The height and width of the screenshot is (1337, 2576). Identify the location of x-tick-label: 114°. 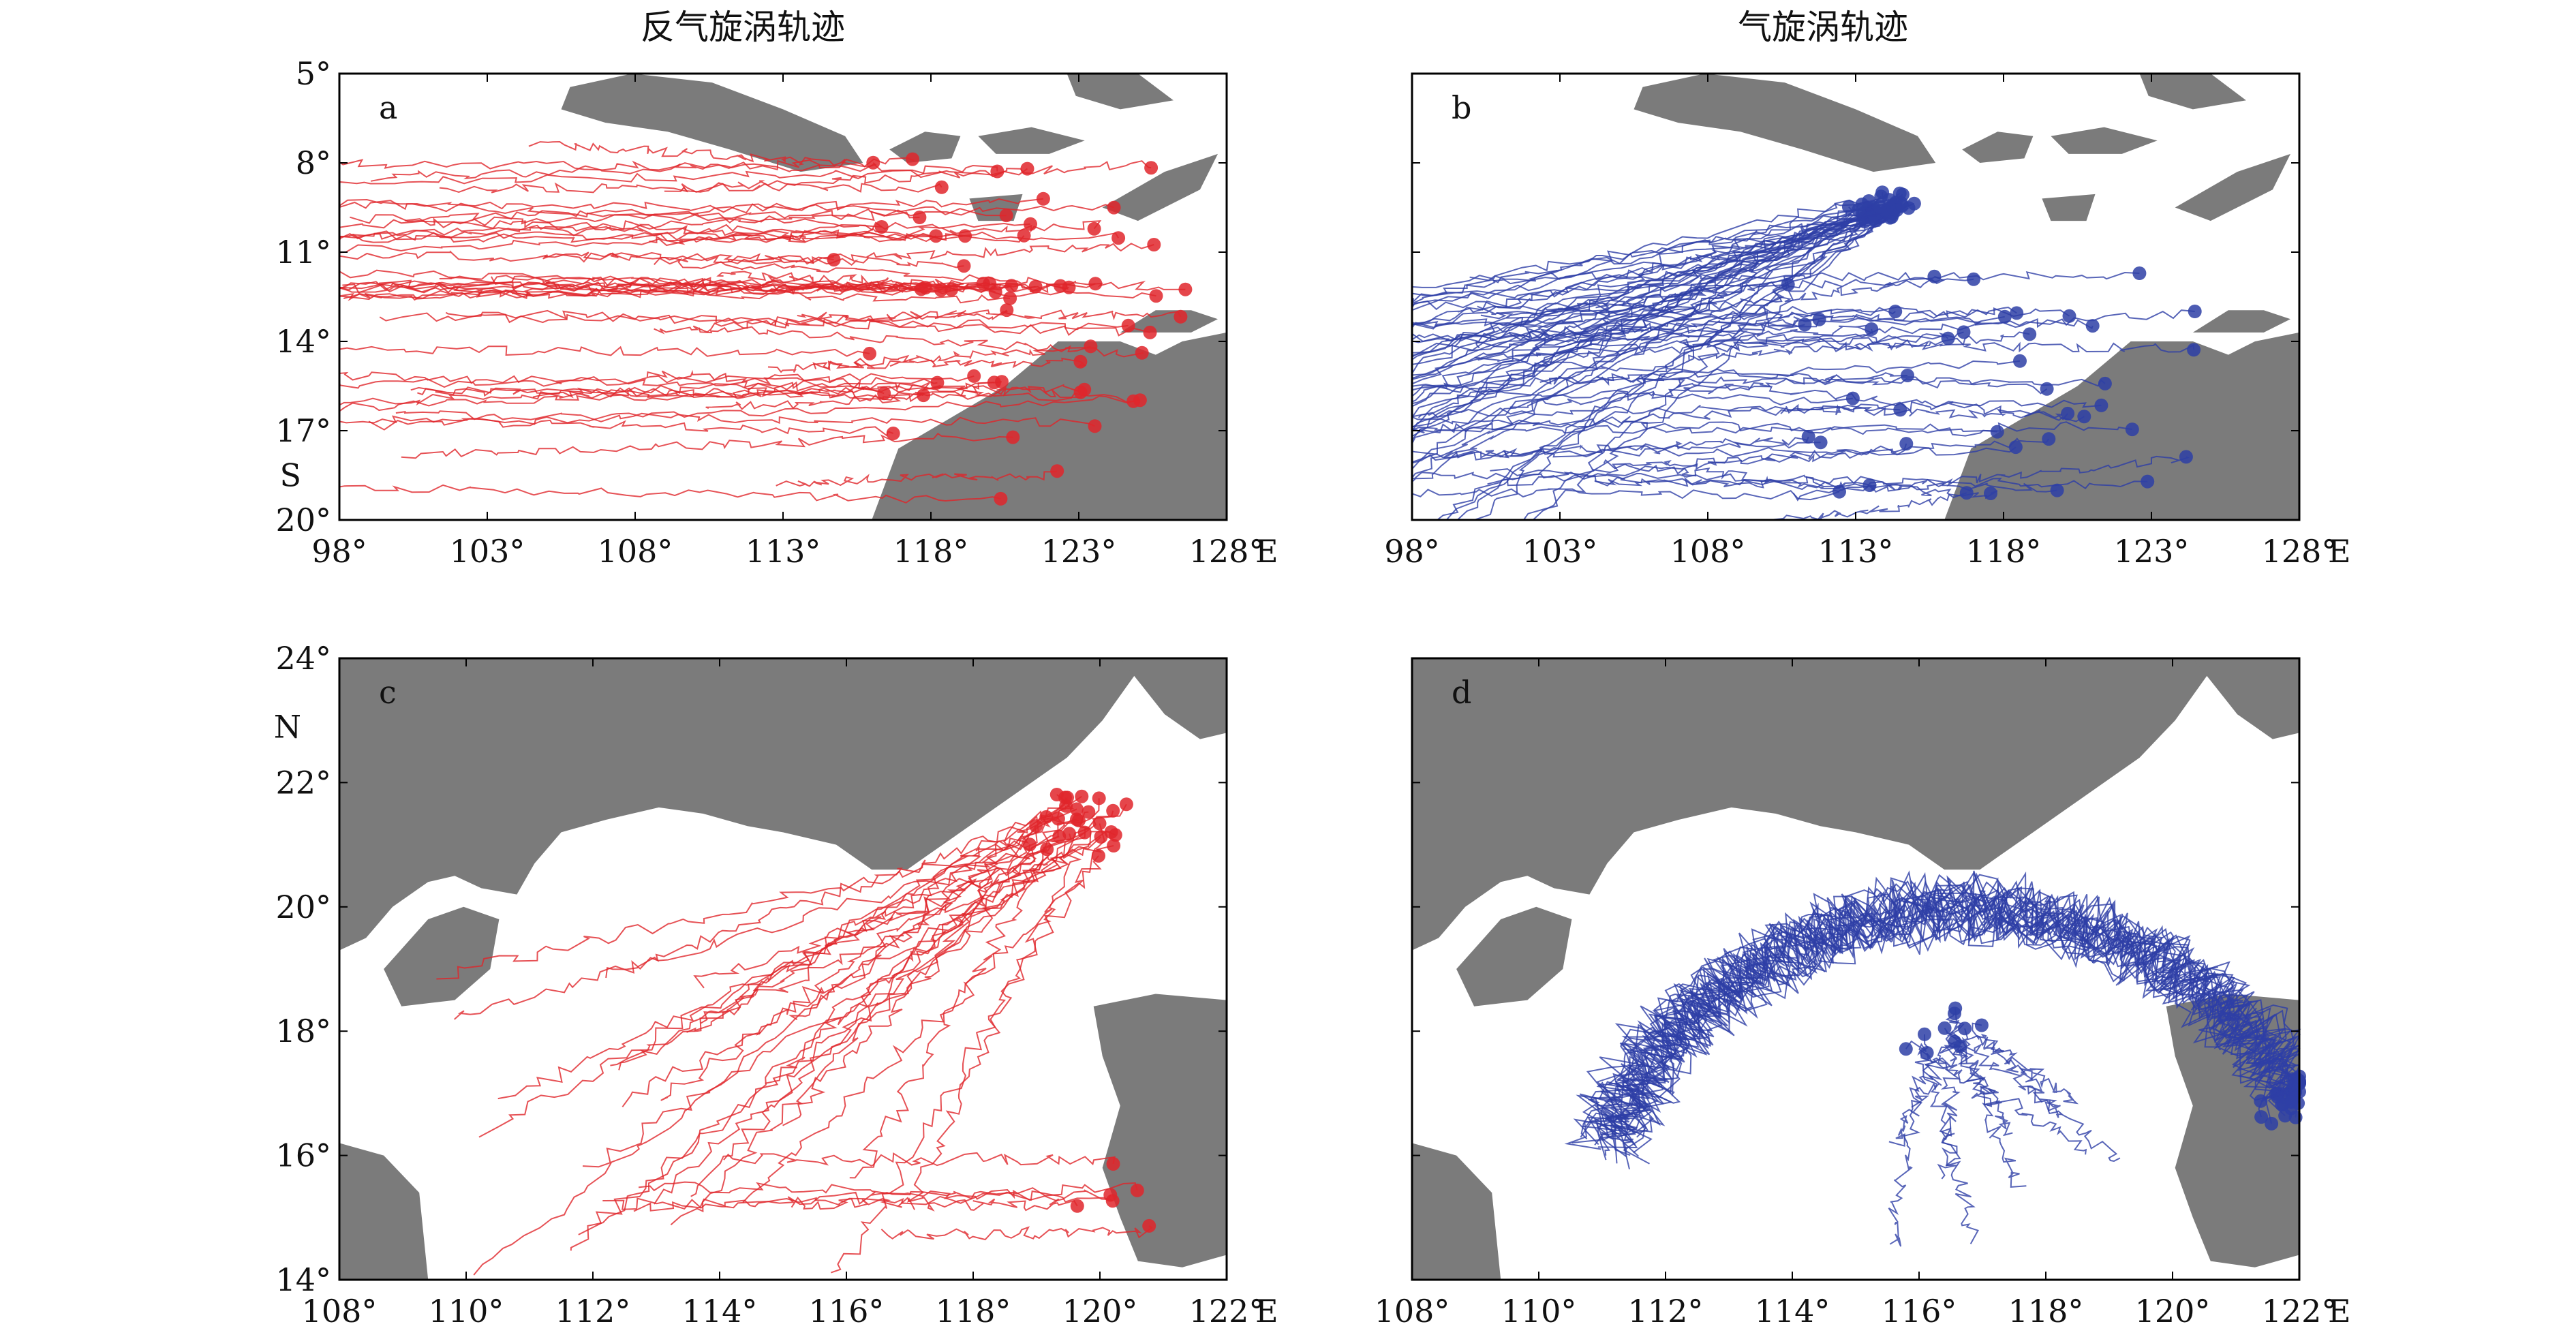
(720, 1311).